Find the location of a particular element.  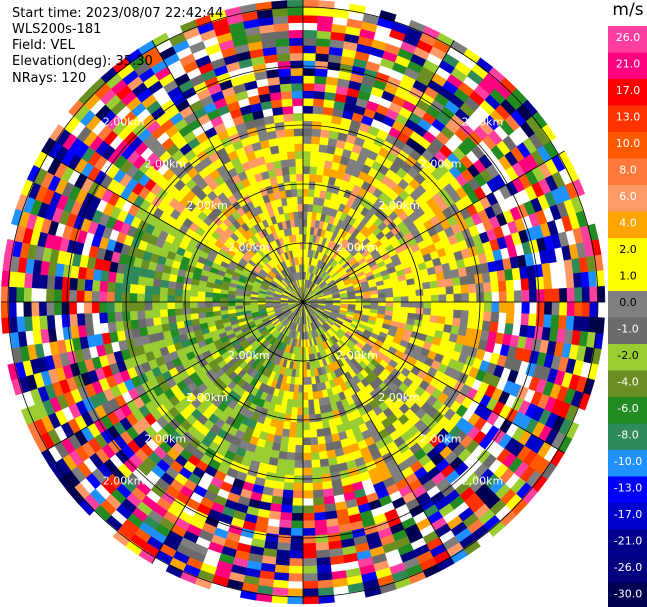

colorbar-tick-label: -2.0 is located at coordinates (627, 355).